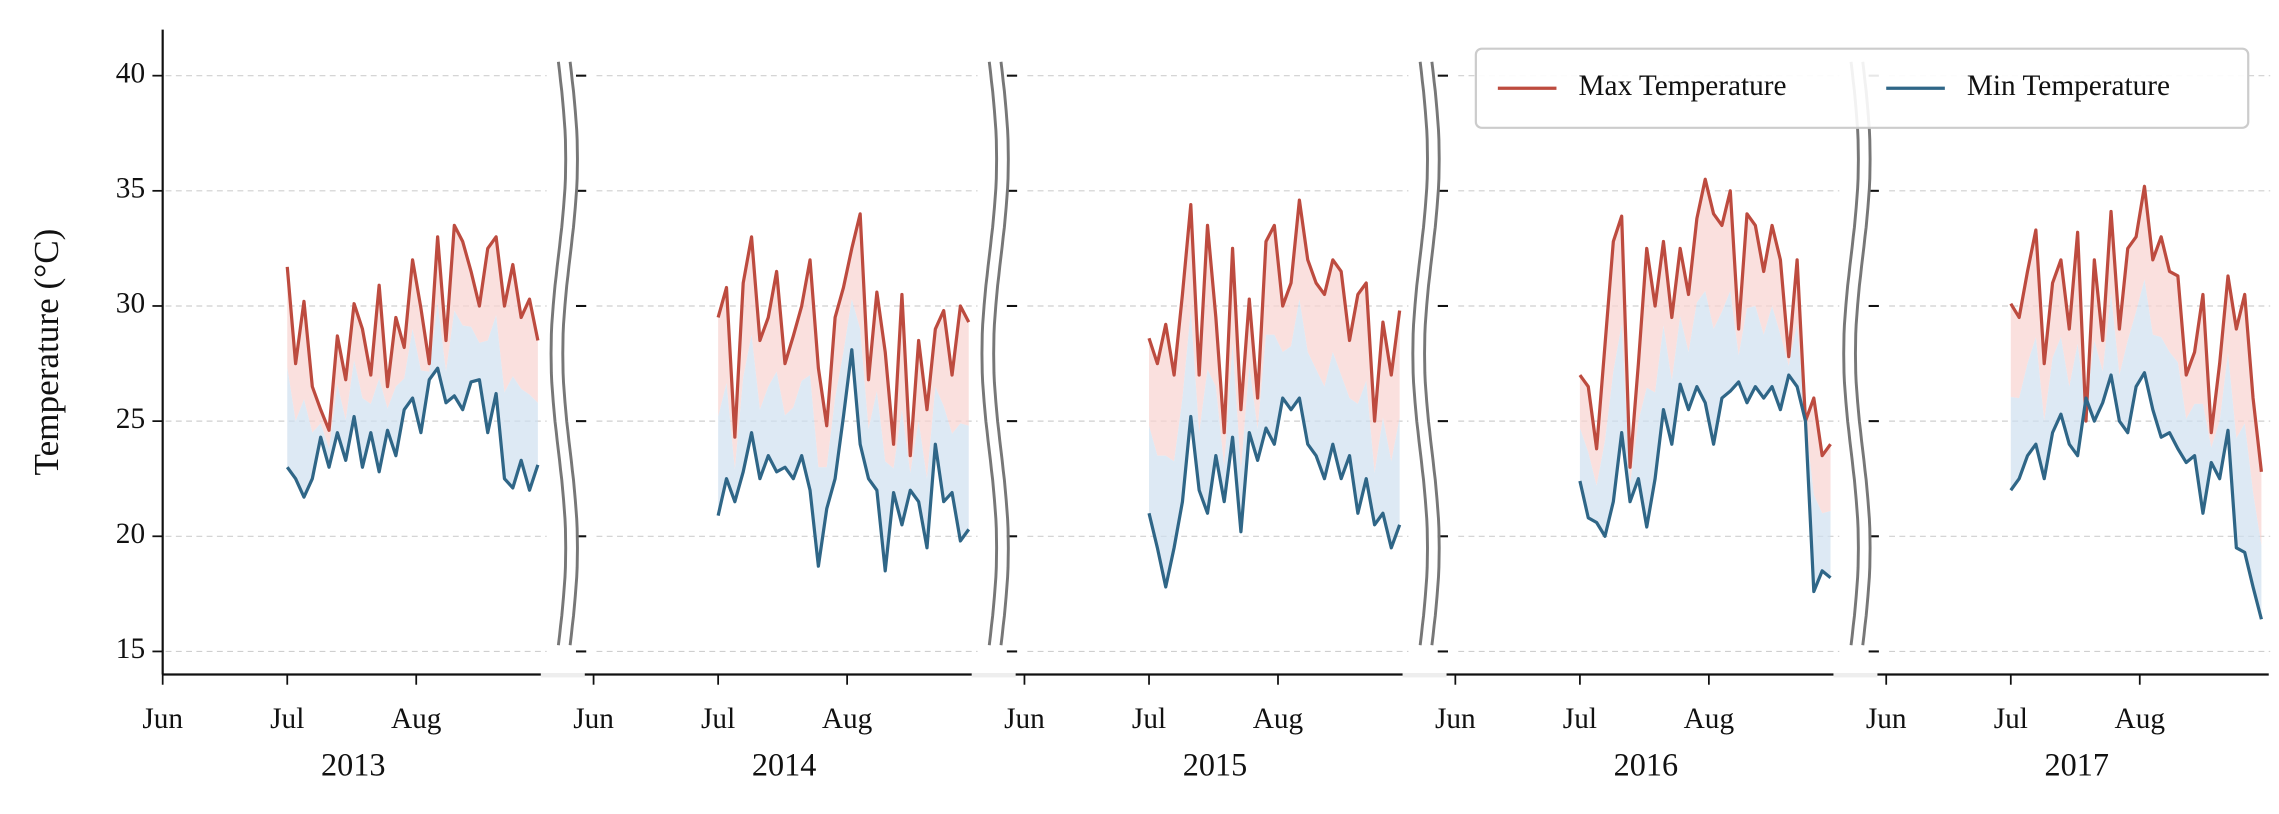 Image resolution: width=2279 pixels, height=814 pixels. I want to click on legend: Max Temperature Min Temperature, so click(1862, 88).